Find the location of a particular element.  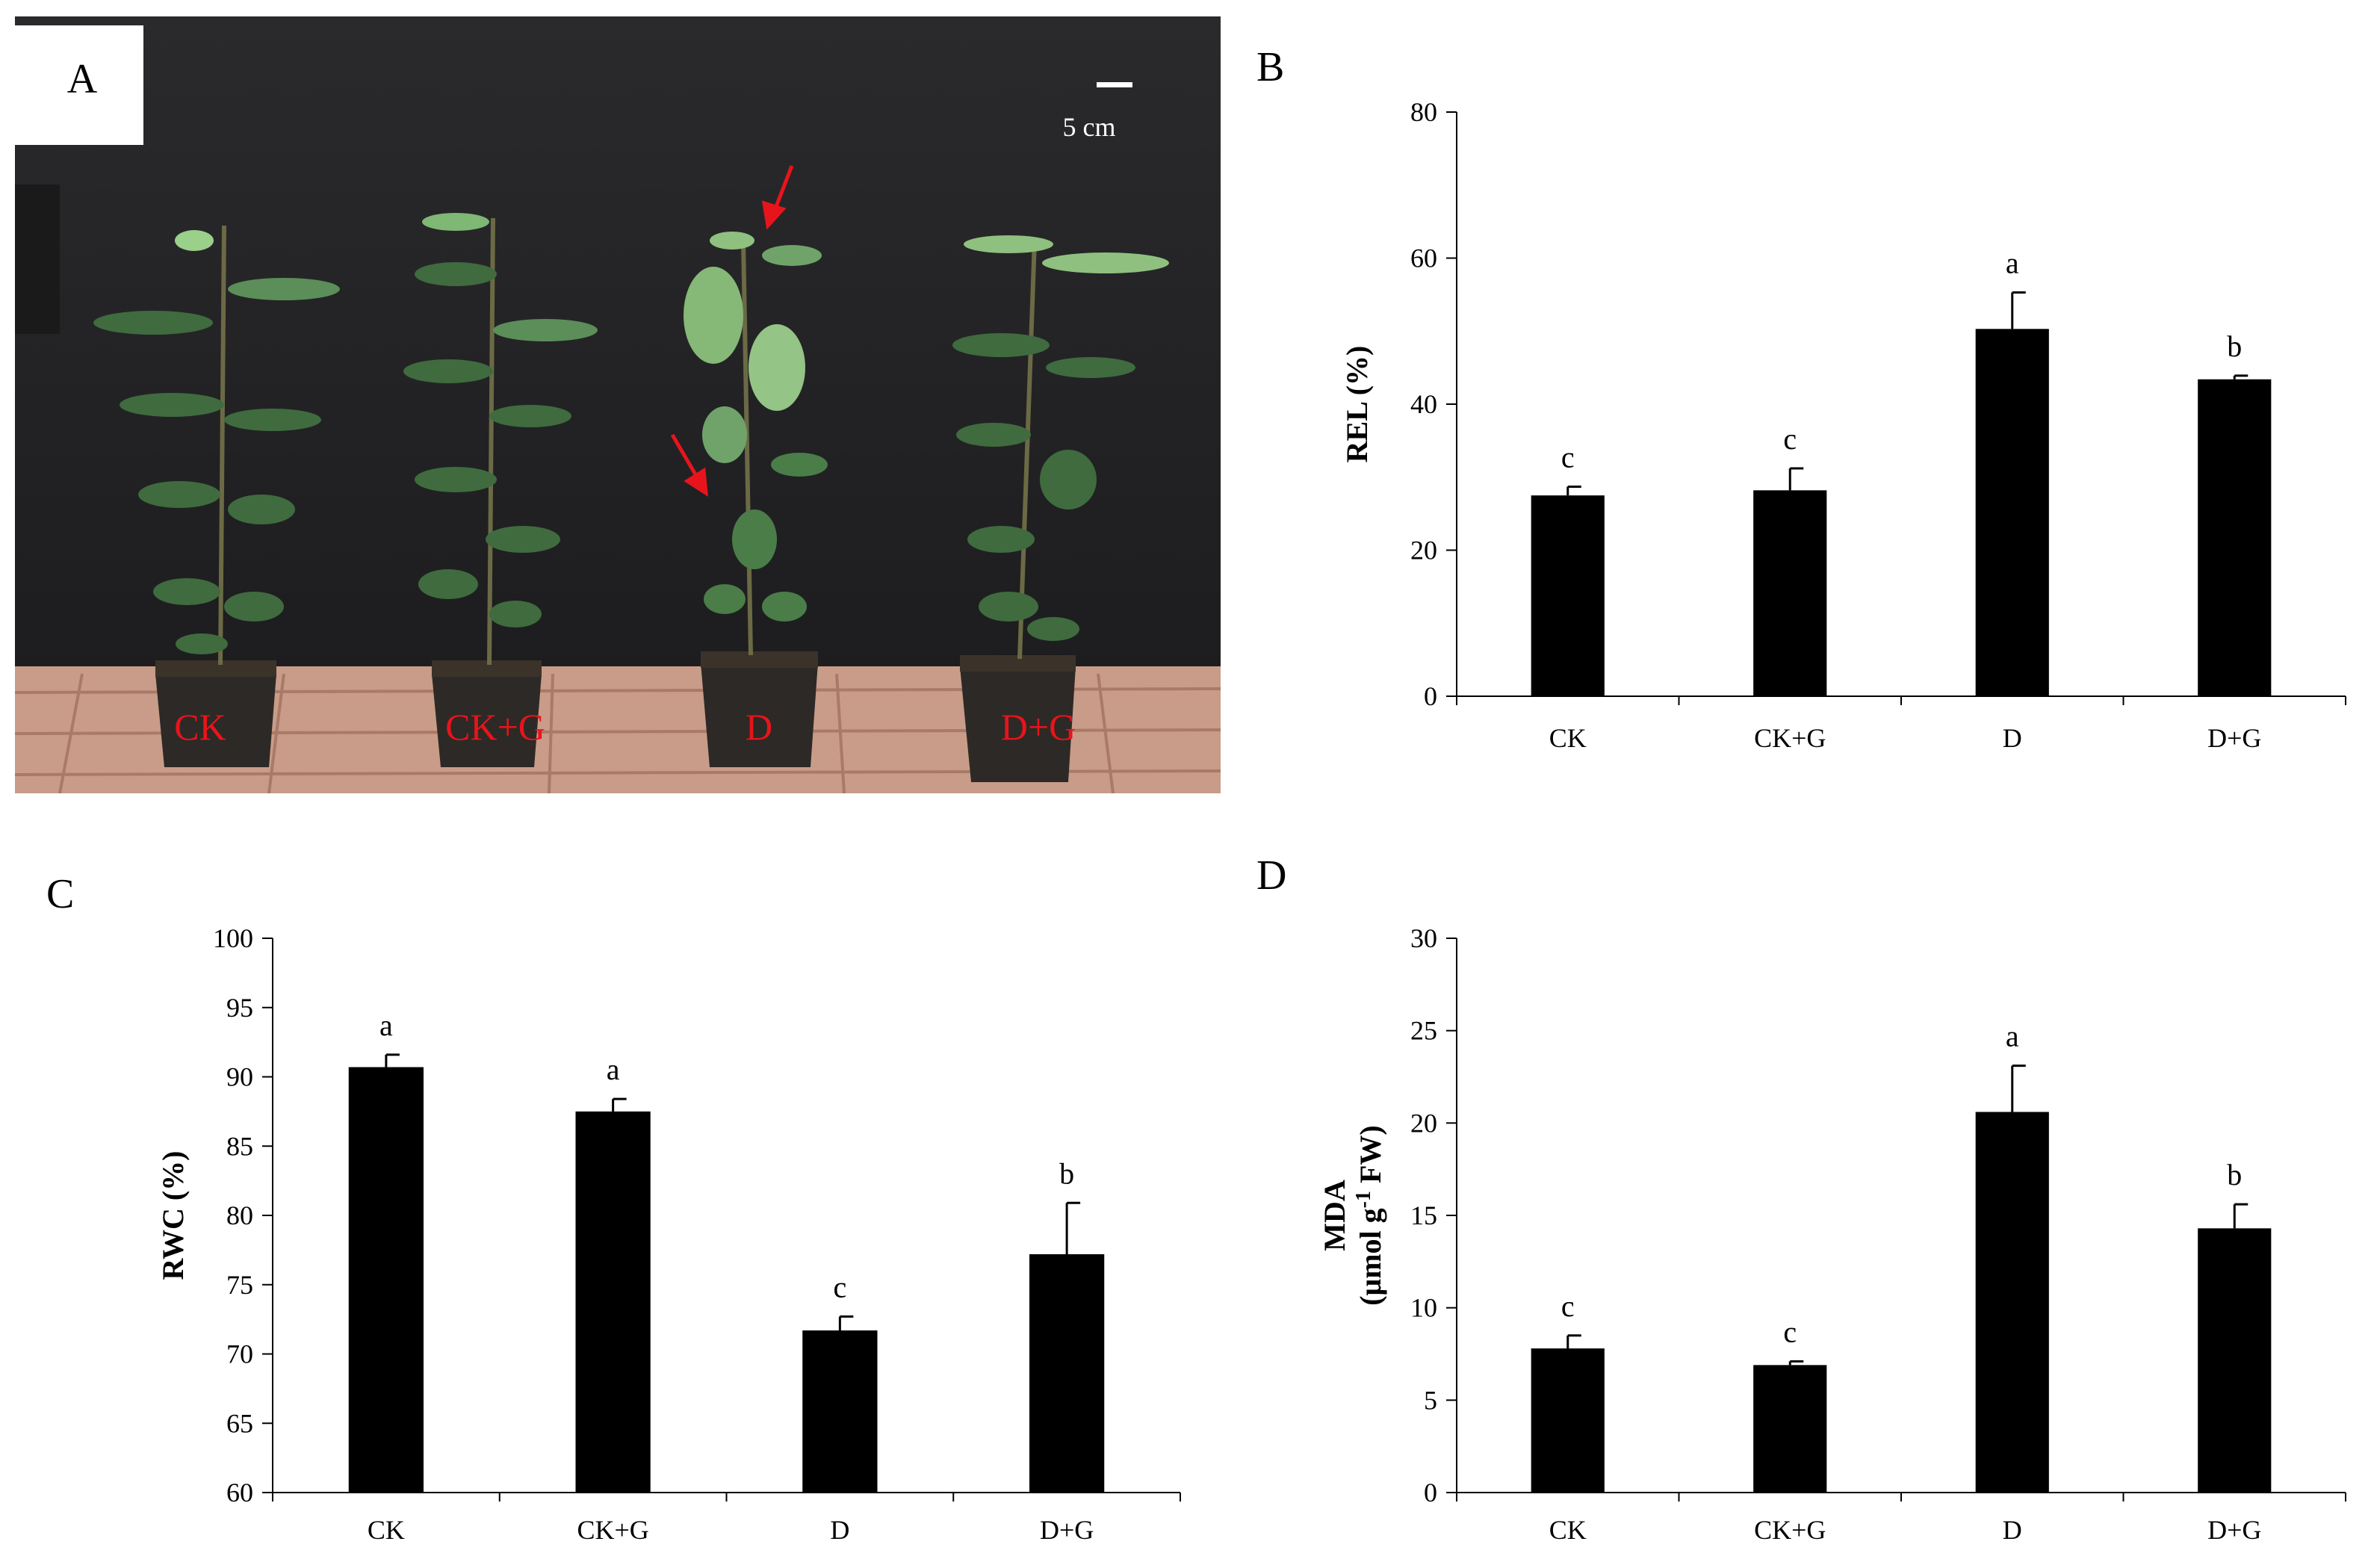

scale-bar-label: 5 cm is located at coordinates (1089, 127).